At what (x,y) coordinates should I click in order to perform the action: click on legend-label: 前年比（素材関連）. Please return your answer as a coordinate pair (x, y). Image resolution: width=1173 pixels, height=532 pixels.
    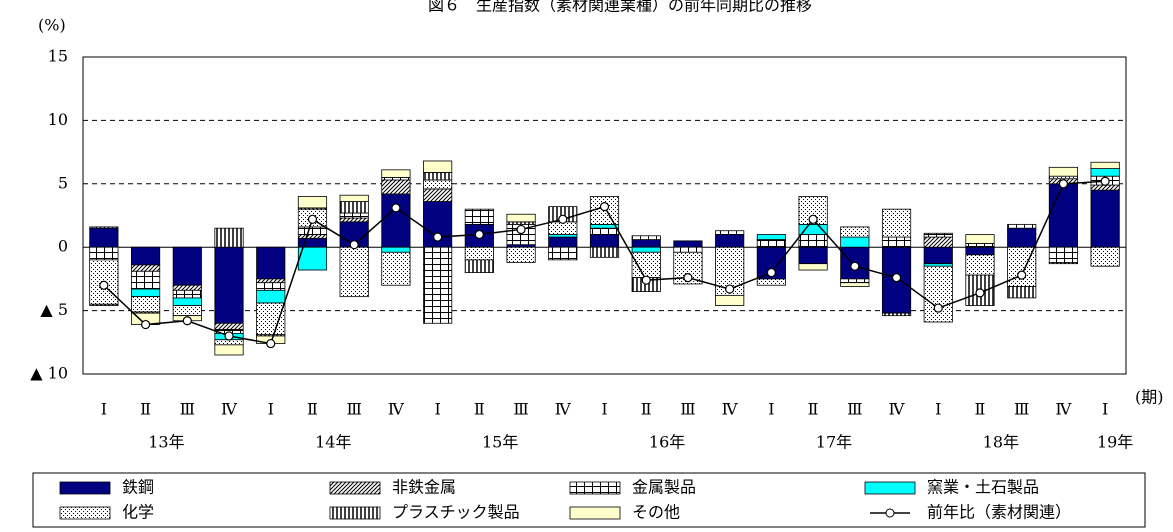
    Looking at the image, I should click on (999, 512).